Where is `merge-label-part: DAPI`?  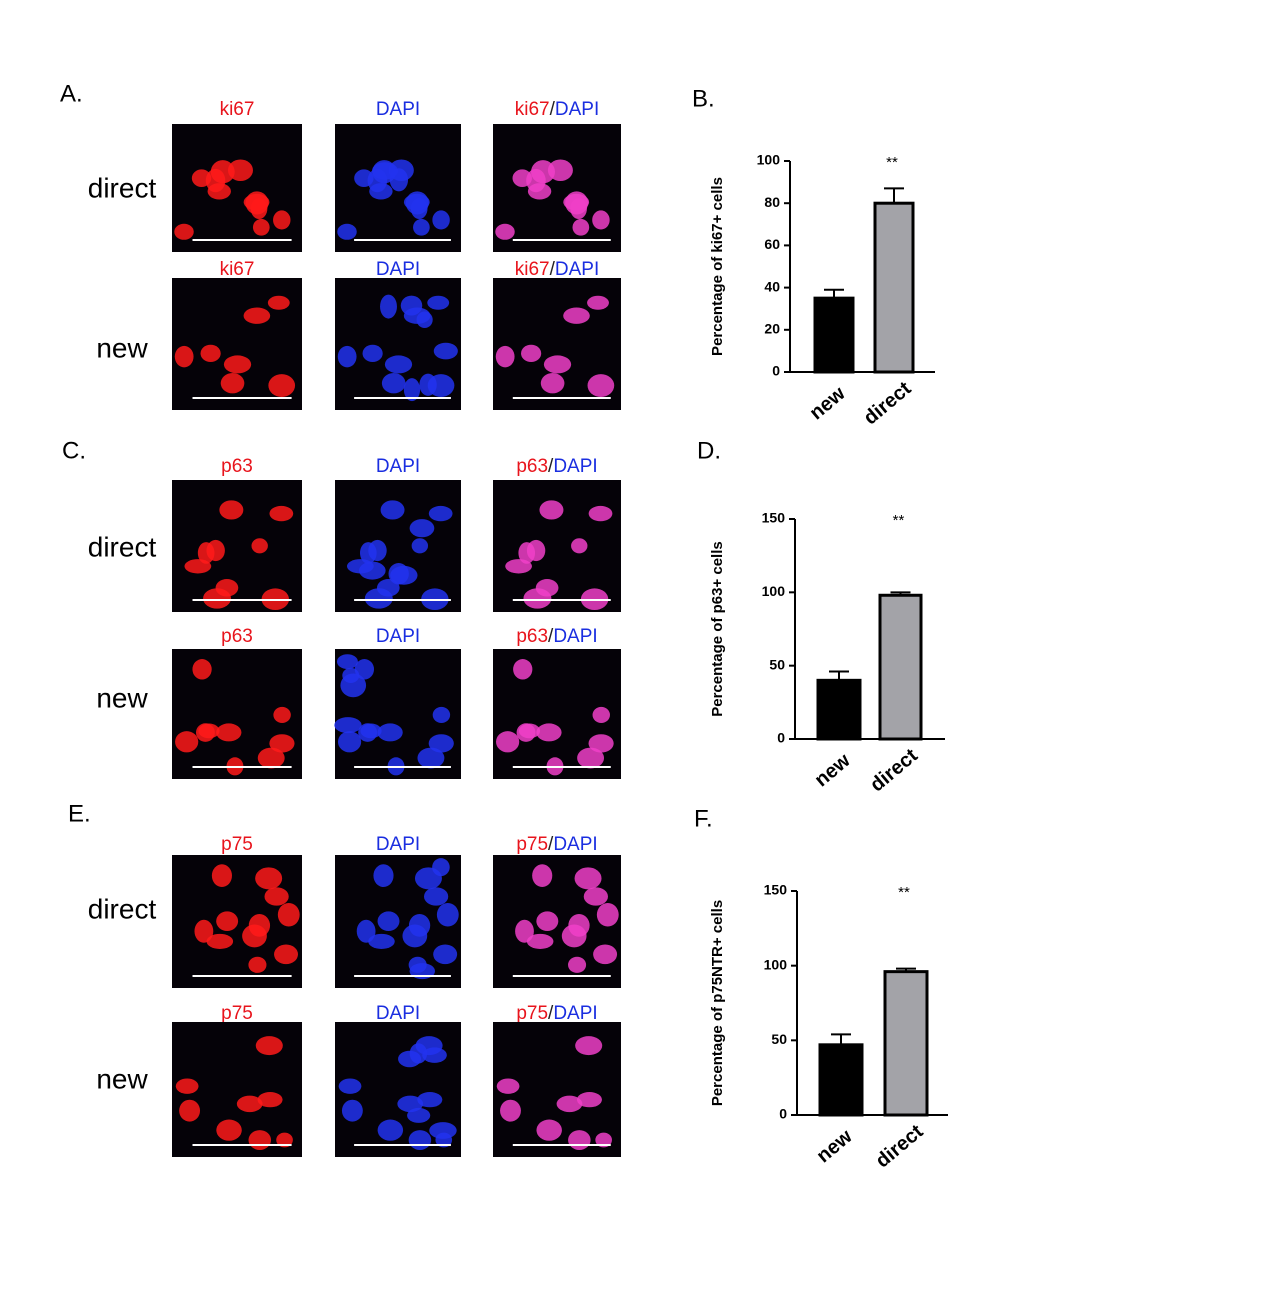 merge-label-part: DAPI is located at coordinates (577, 269).